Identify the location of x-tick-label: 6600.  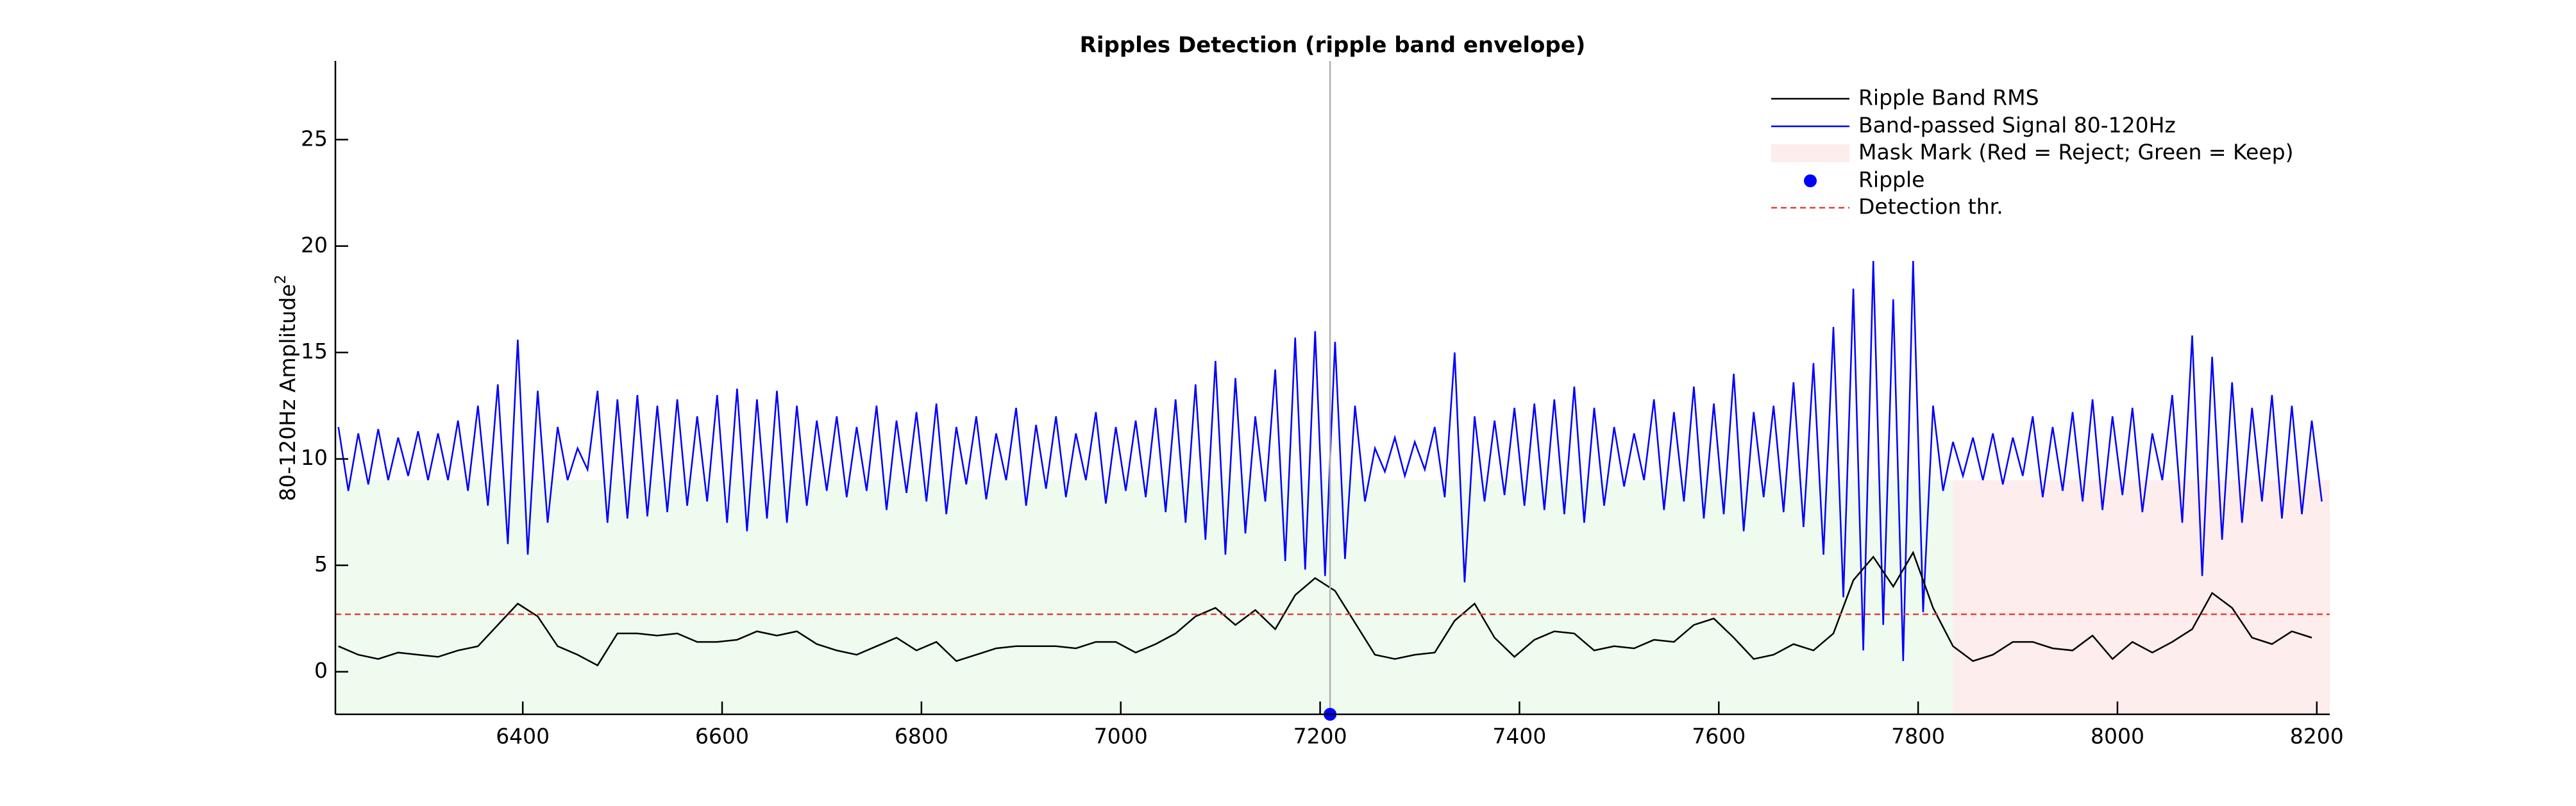
(722, 736).